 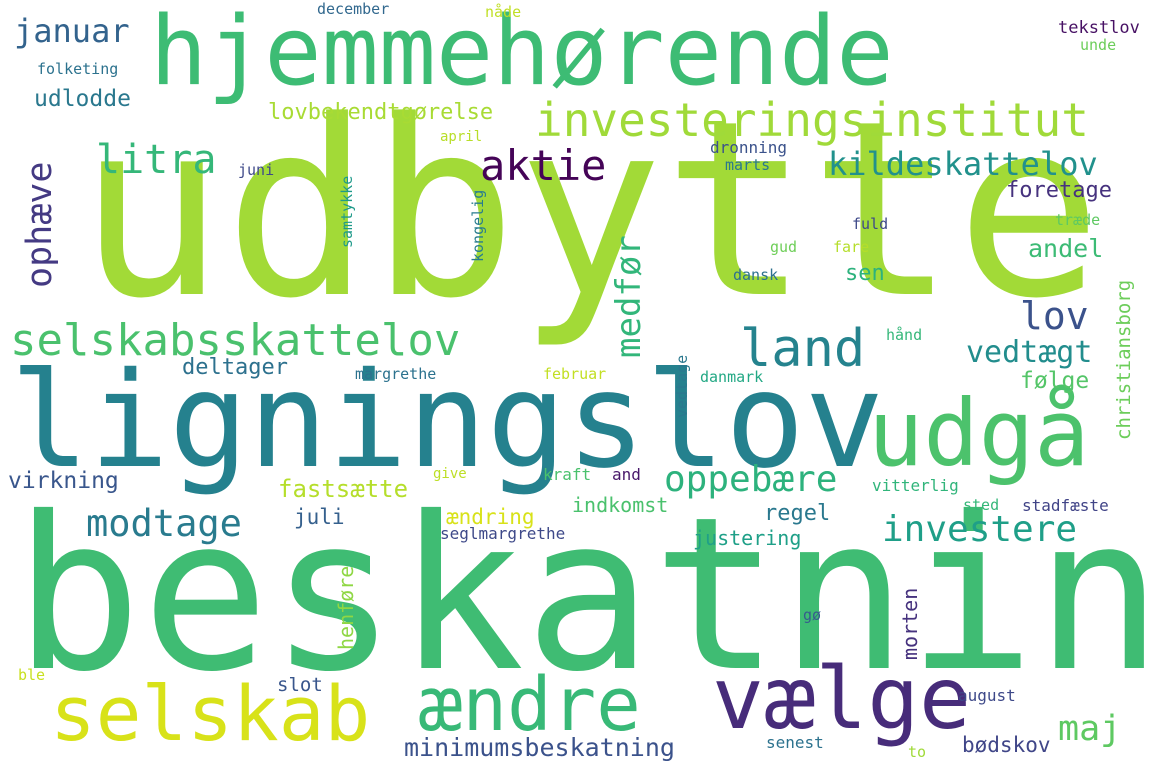 What do you see at coordinates (865, 273) in the screenshot?
I see `word-sen: sen` at bounding box center [865, 273].